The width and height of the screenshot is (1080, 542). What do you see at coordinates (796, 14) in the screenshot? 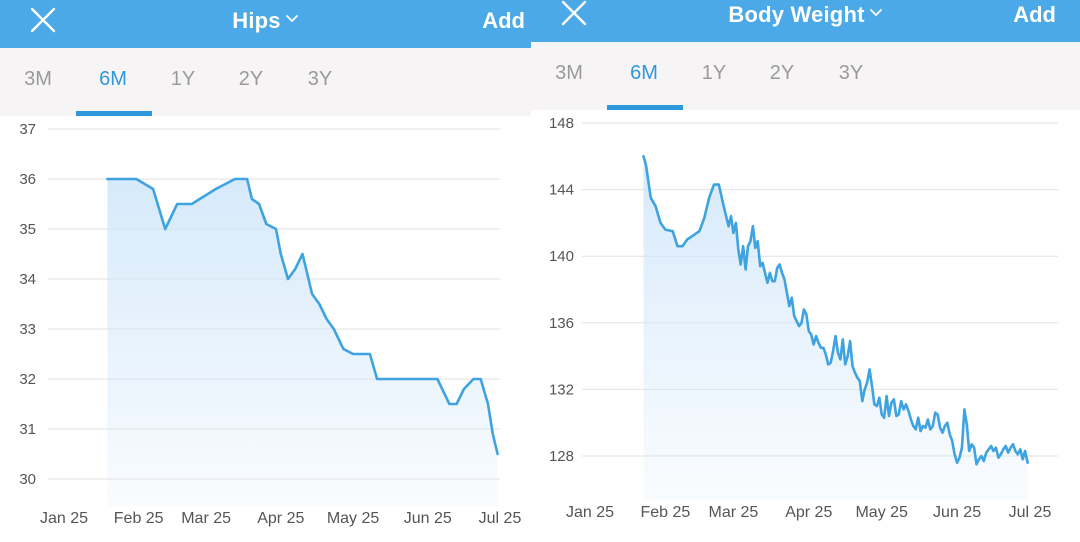
I see `page-title: Body Weight` at bounding box center [796, 14].